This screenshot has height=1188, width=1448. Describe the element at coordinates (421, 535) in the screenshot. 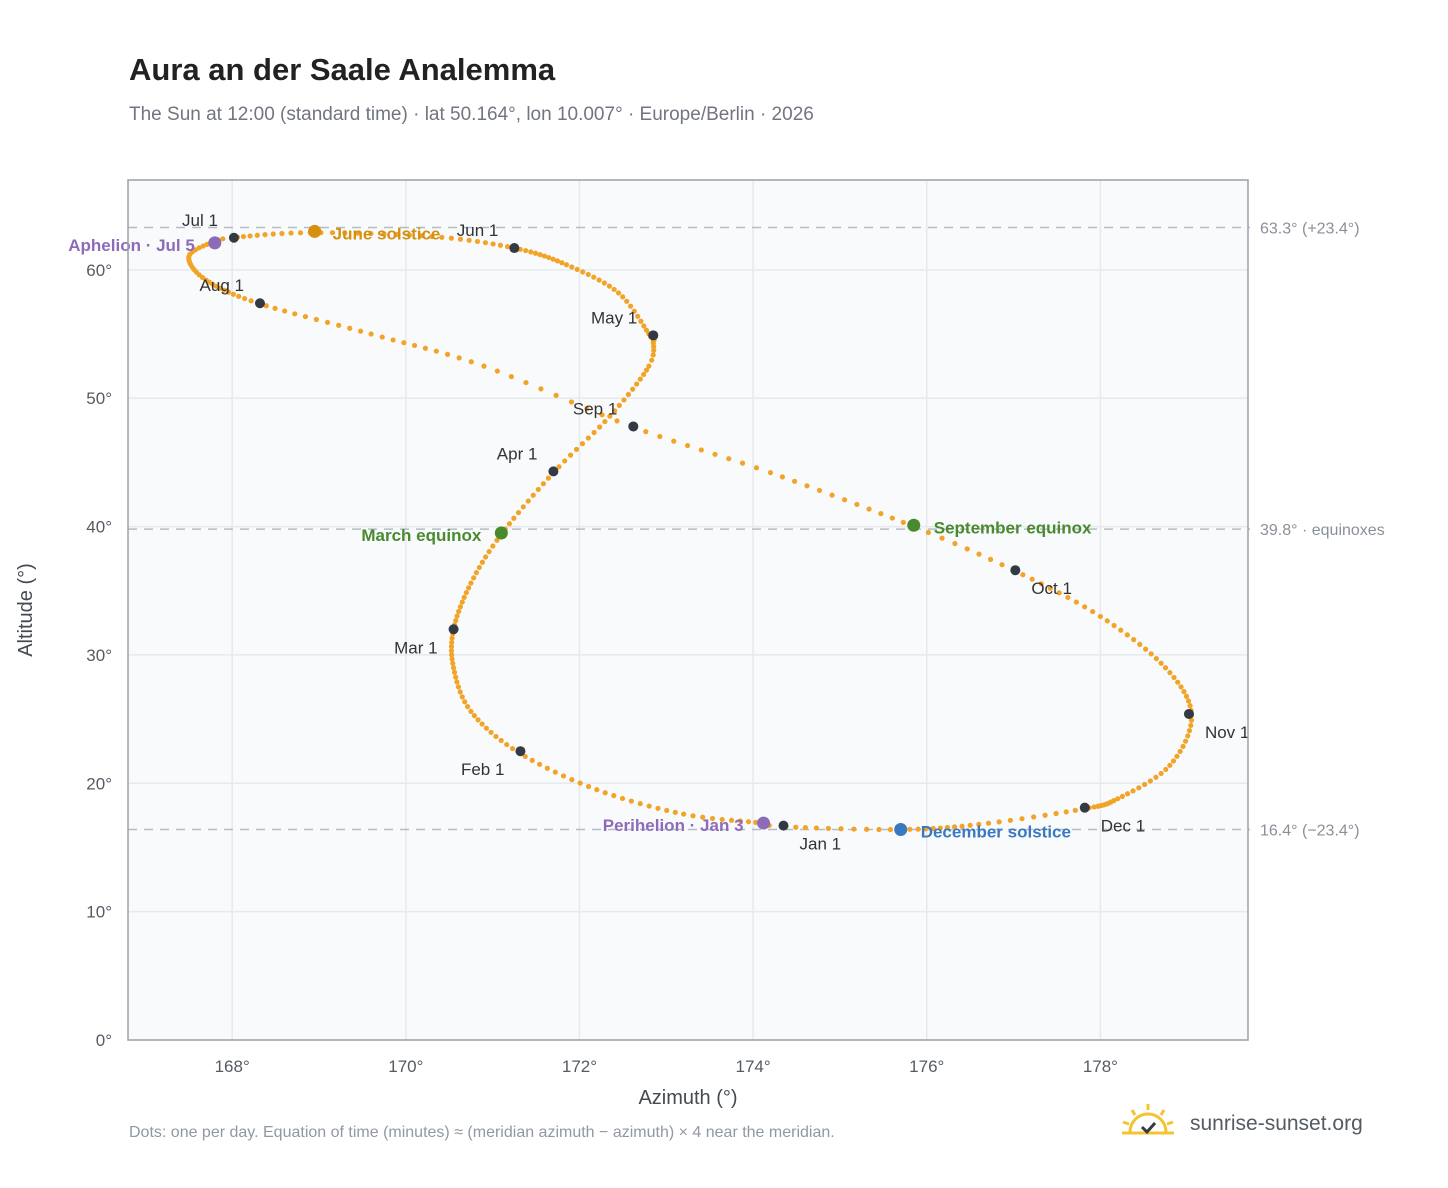

I see `event-label: March equinox` at that location.